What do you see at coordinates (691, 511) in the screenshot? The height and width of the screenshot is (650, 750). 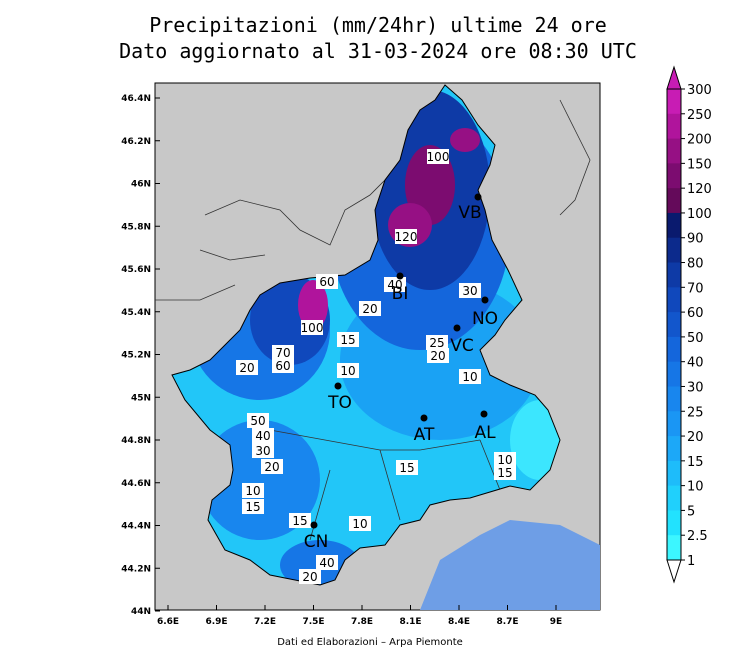 I see `colorbar-label: 5` at bounding box center [691, 511].